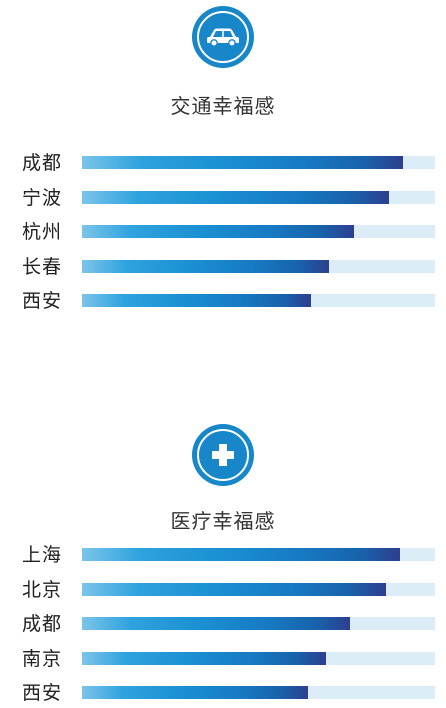 Image resolution: width=446 pixels, height=708 pixels. What do you see at coordinates (223, 455) in the screenshot?
I see `medical-cross-icon` at bounding box center [223, 455].